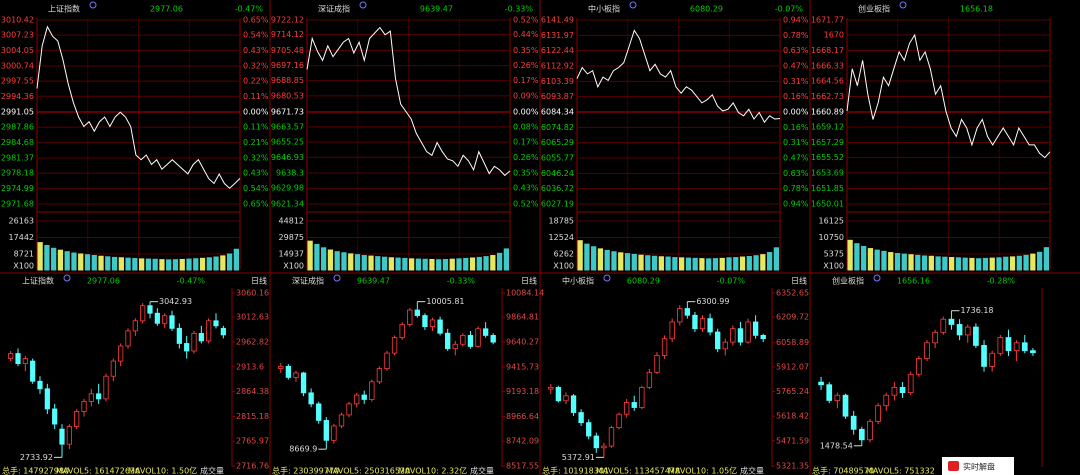 This screenshot has width=1080, height=475. What do you see at coordinates (256, 81) in the screenshot?
I see `pct-tick-label: 0.22%` at bounding box center [256, 81].